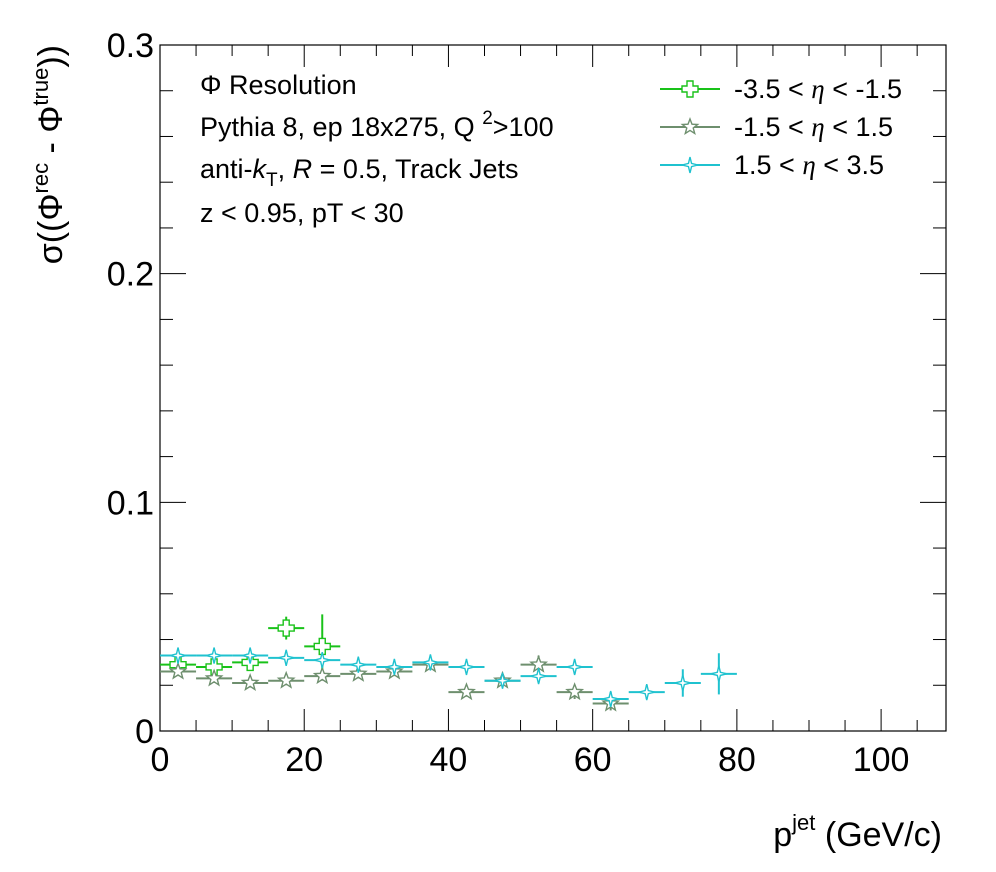  I want to click on x-tick-label: 60, so click(593, 760).